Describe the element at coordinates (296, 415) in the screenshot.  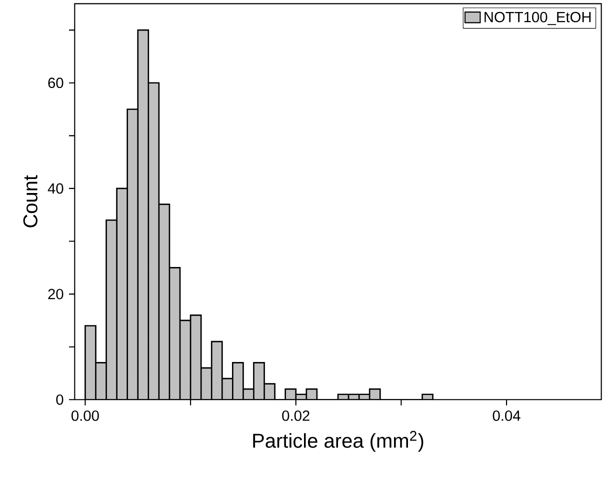
I see `x-tick-label: 0.02` at that location.